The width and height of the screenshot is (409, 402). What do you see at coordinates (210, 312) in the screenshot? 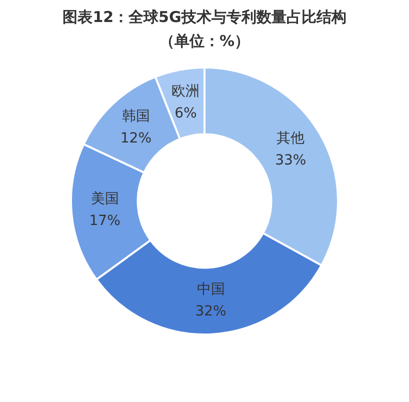
I see `data-label: 32%` at bounding box center [210, 312].